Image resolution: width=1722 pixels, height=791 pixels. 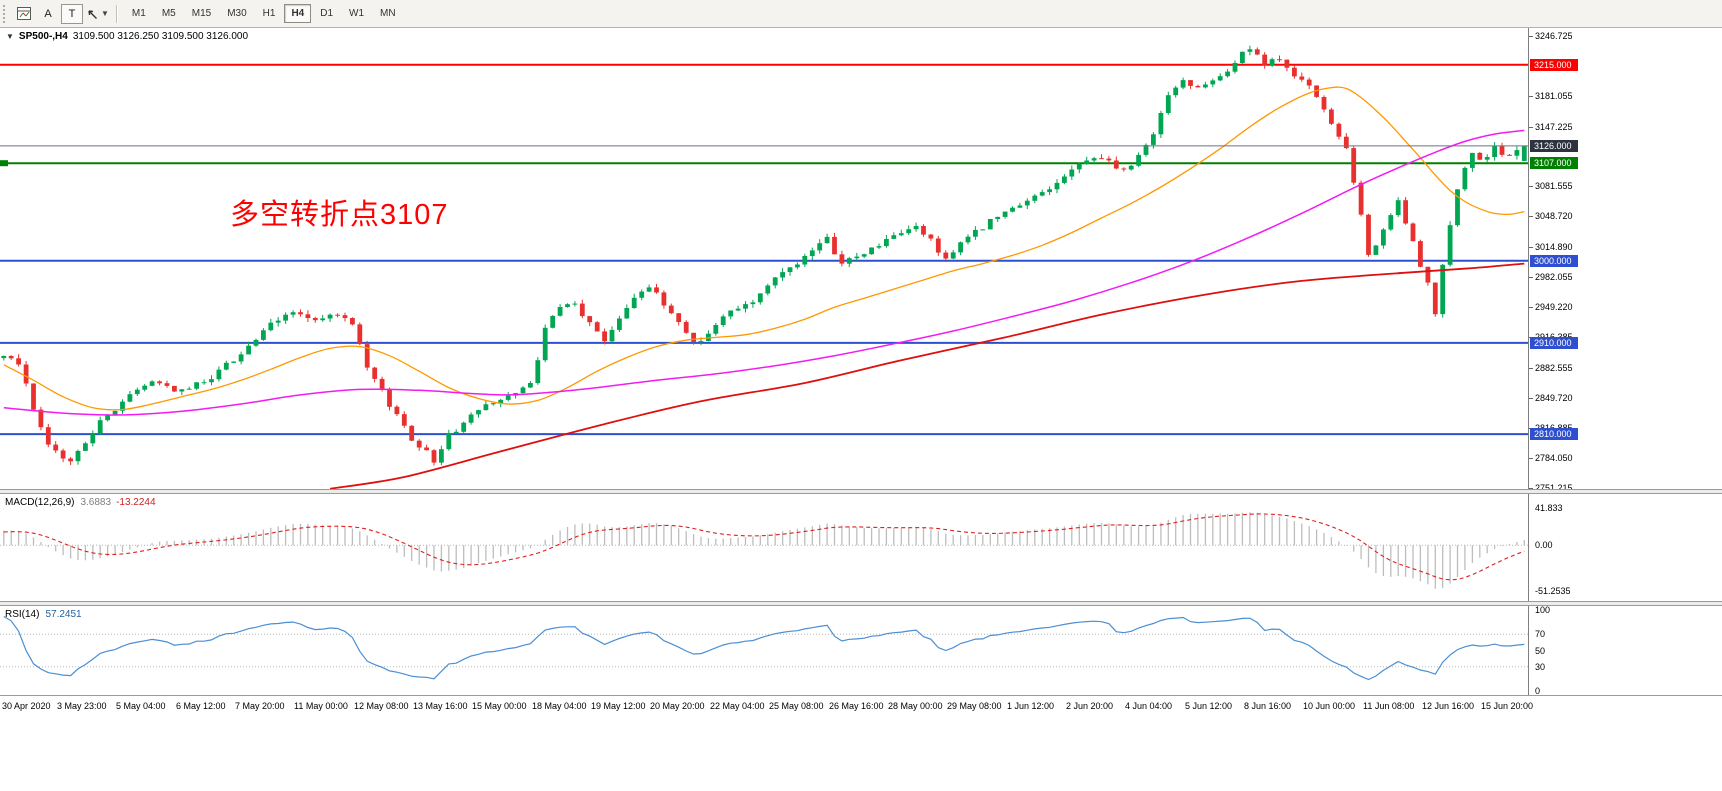 I want to click on tf-button-m1: M1, so click(x=138, y=13).